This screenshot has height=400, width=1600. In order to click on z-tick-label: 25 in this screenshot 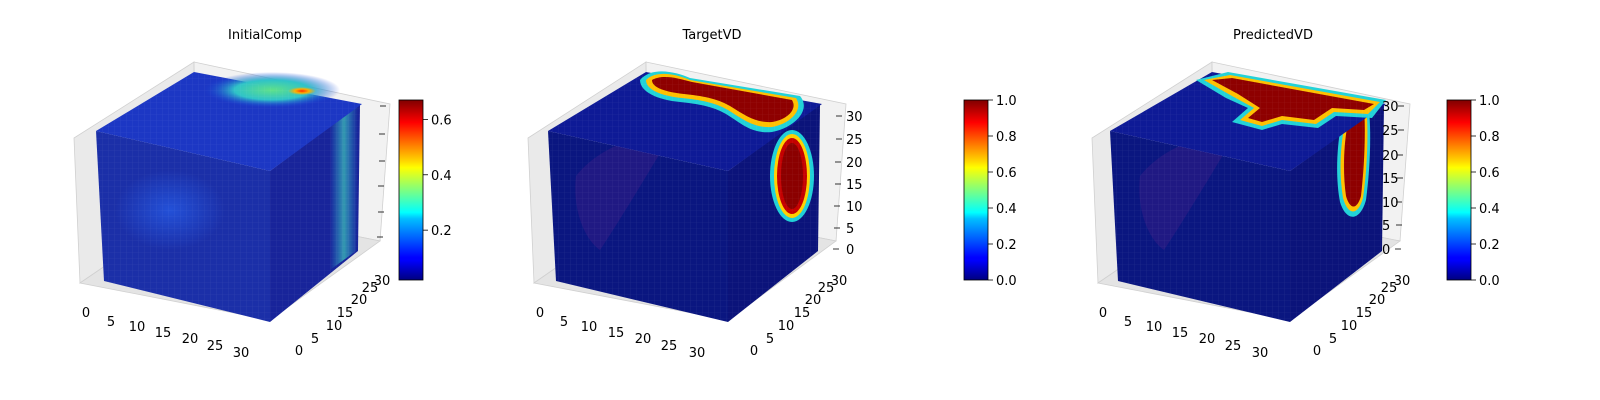, I will do `click(1390, 131)`.